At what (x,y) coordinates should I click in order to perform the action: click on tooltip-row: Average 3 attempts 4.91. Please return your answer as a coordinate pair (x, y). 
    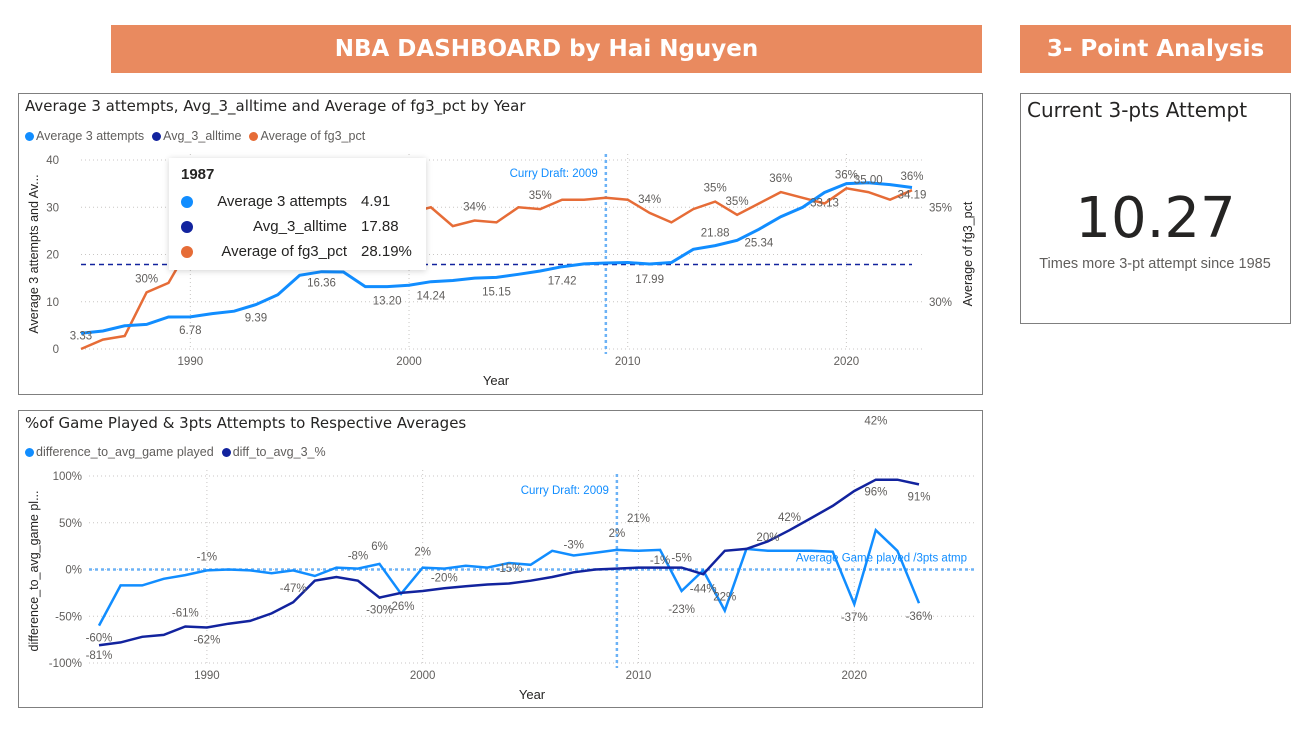
    Looking at the image, I should click on (301, 201).